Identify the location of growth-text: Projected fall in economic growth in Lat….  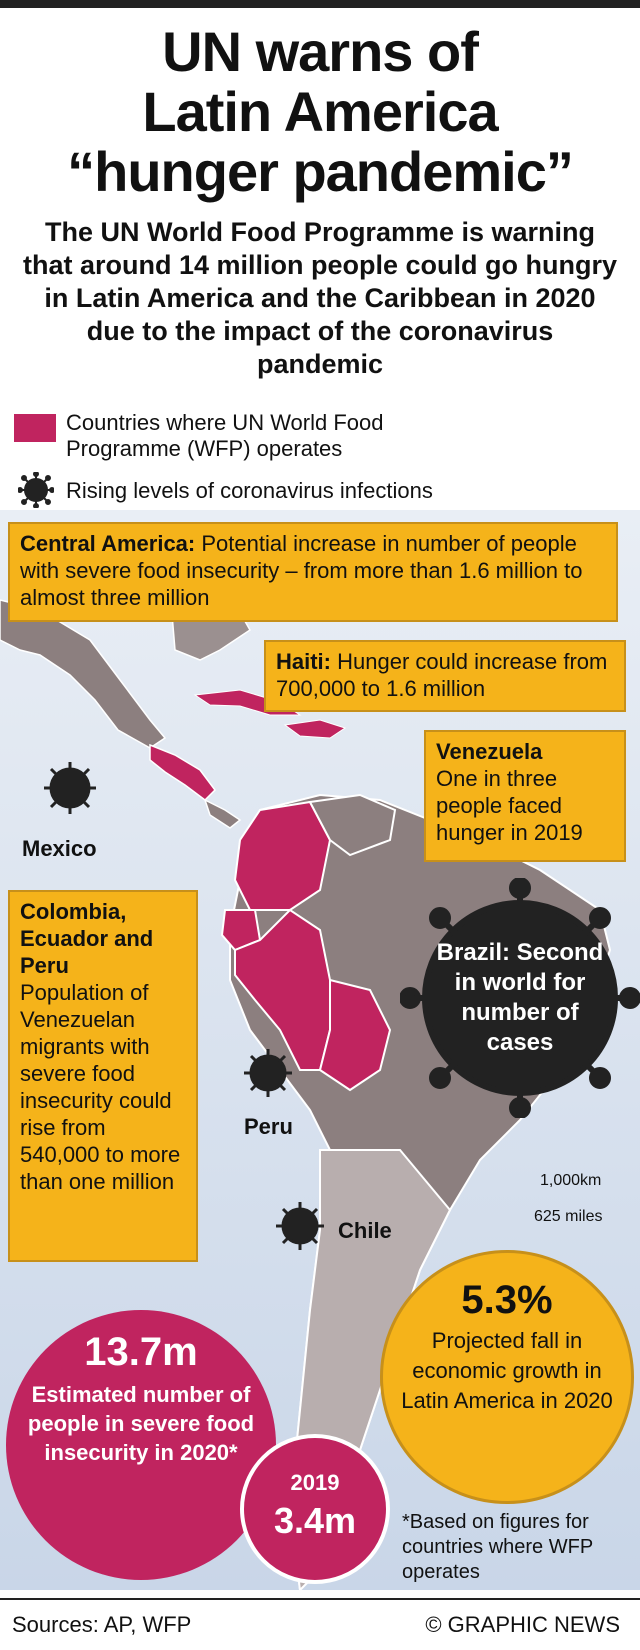
(507, 1370).